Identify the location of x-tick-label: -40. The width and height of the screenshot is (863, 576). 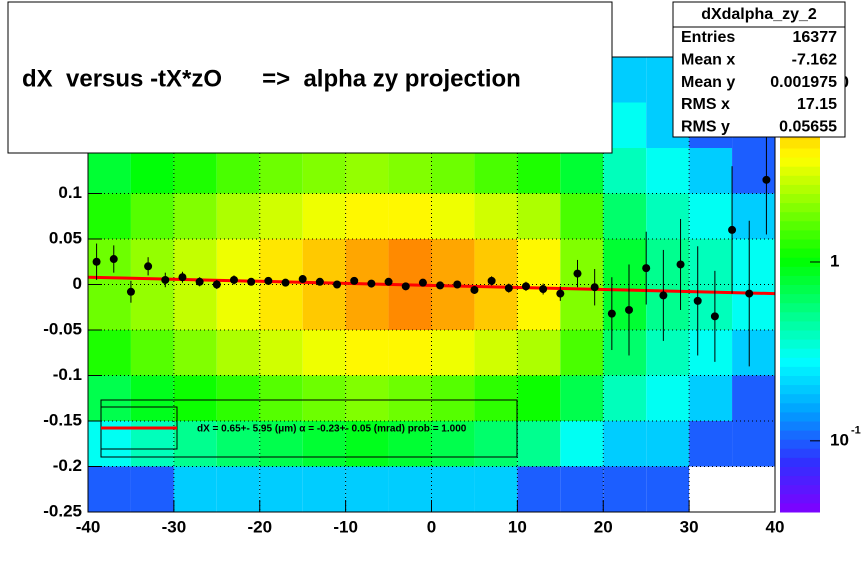
(88, 526).